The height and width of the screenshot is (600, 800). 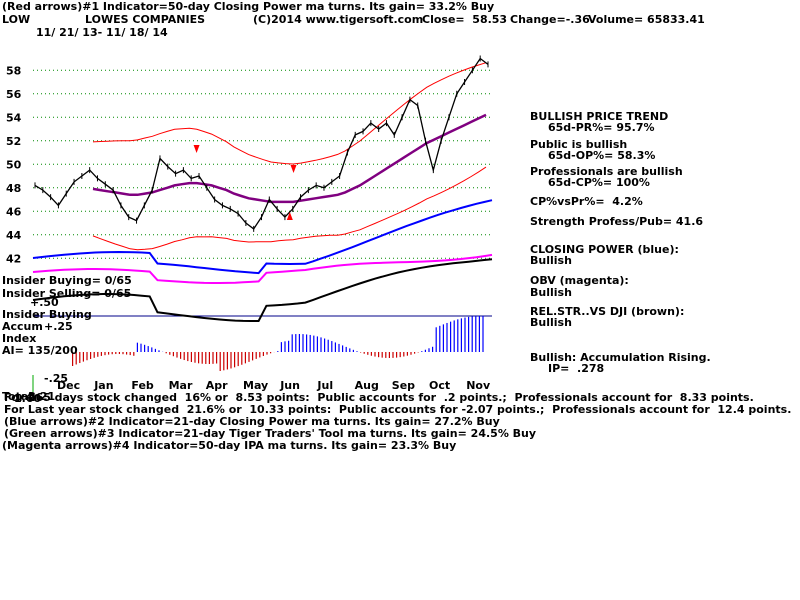 What do you see at coordinates (14, 117) in the screenshot?
I see `y-tick-label-54: 54` at bounding box center [14, 117].